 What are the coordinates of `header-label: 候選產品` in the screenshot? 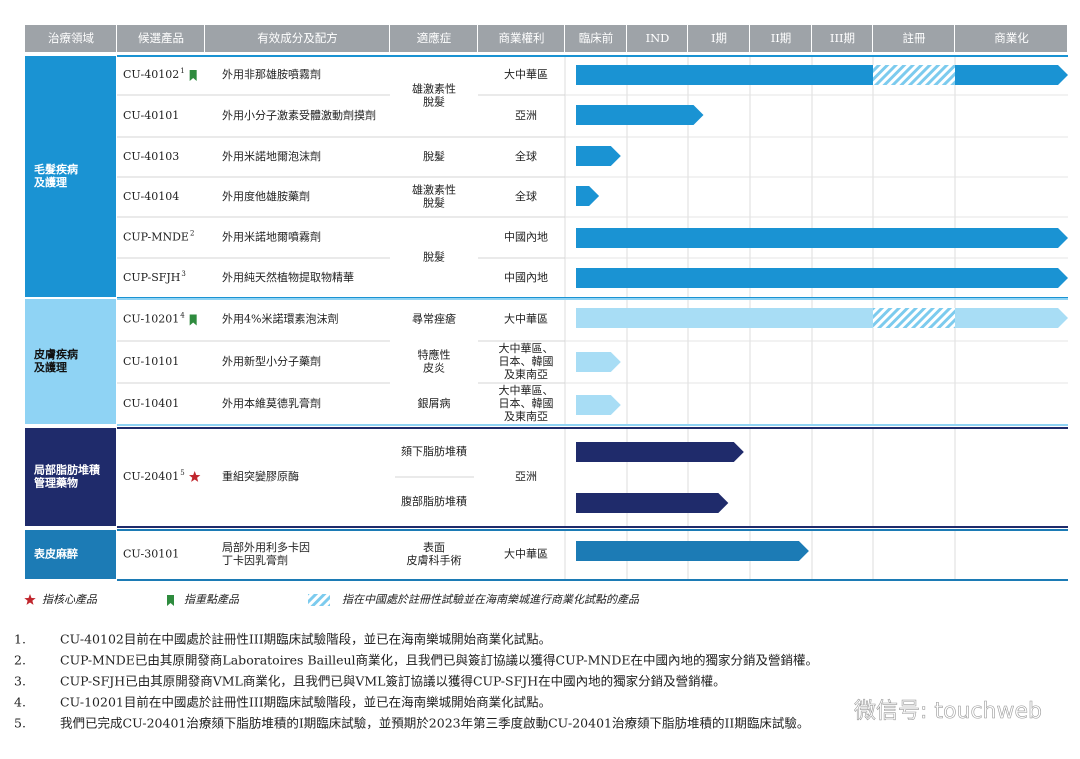 It's located at (161, 38).